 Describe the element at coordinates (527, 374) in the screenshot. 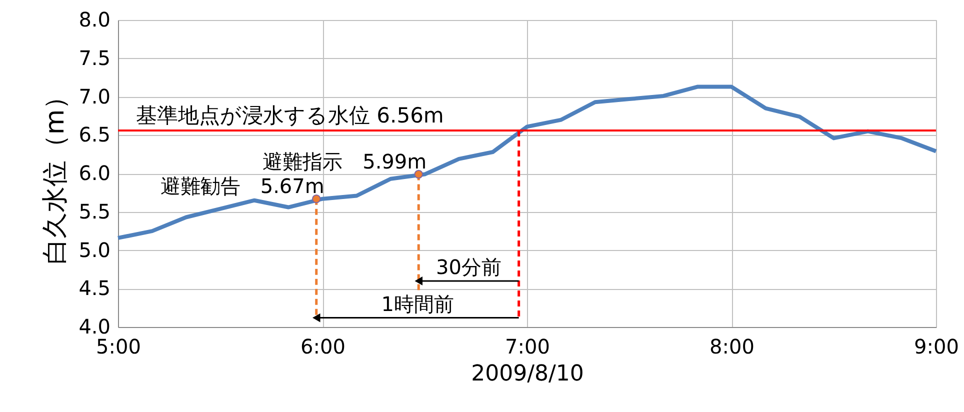

I see `x-axis-title: 2009/8/10` at that location.